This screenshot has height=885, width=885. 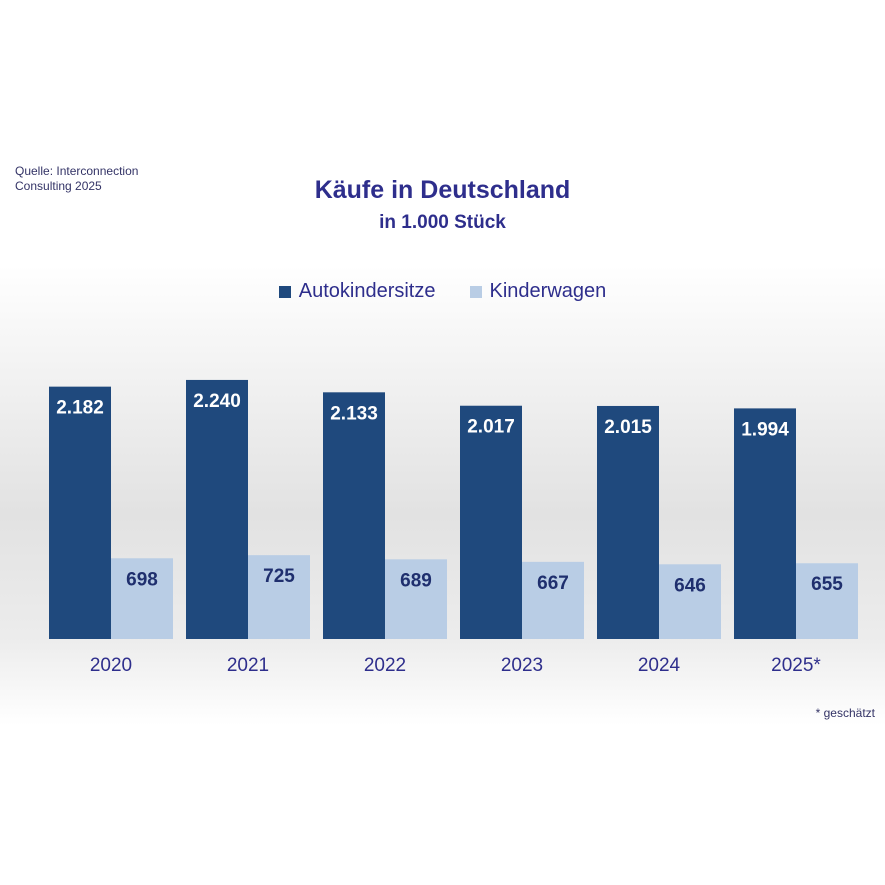 What do you see at coordinates (548, 291) in the screenshot?
I see `legend-label-kinderwagen: Kinderwagen` at bounding box center [548, 291].